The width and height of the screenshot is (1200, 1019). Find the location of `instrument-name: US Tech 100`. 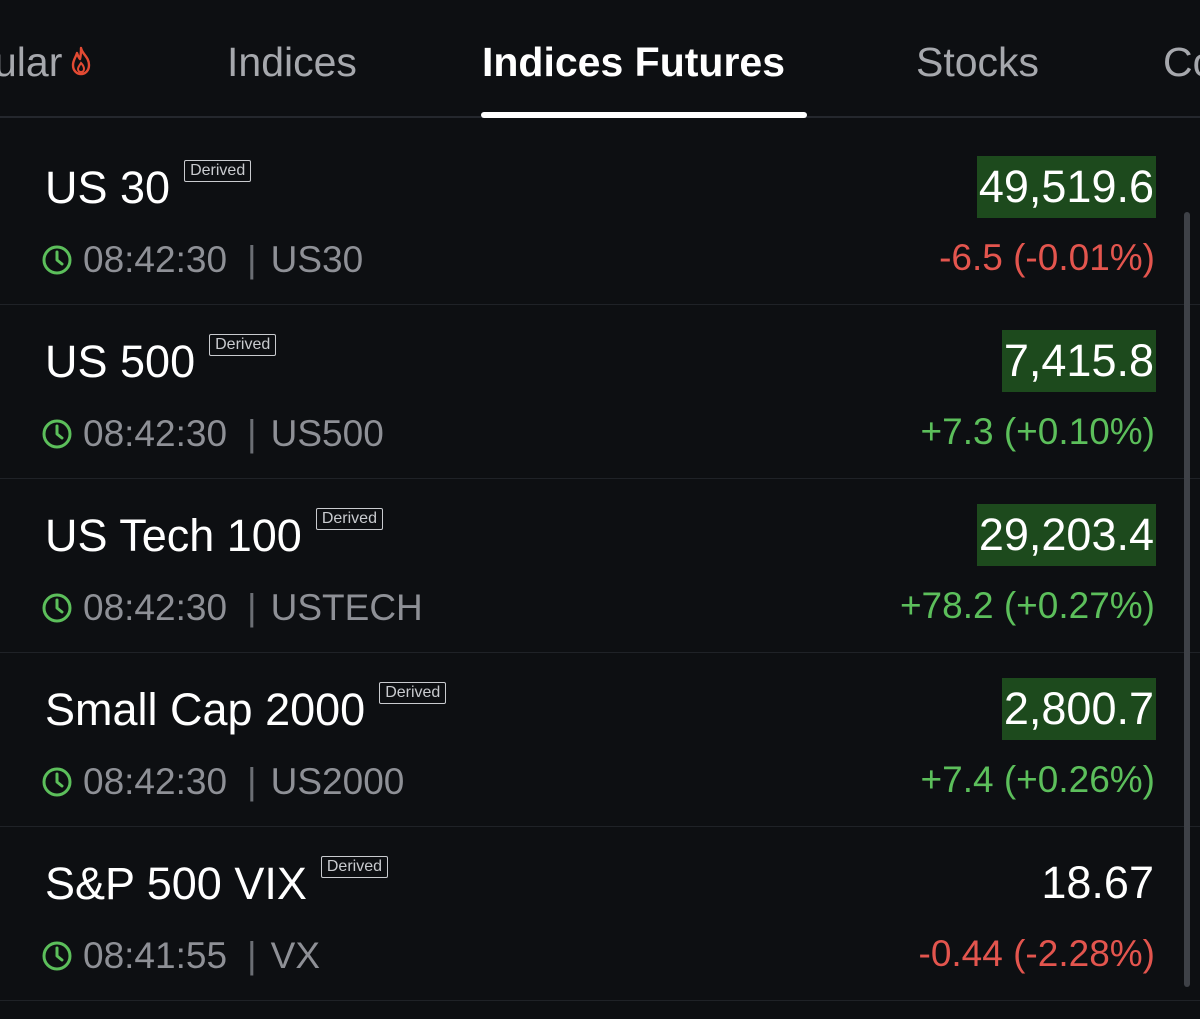

instrument-name: US Tech 100 is located at coordinates (173, 535).